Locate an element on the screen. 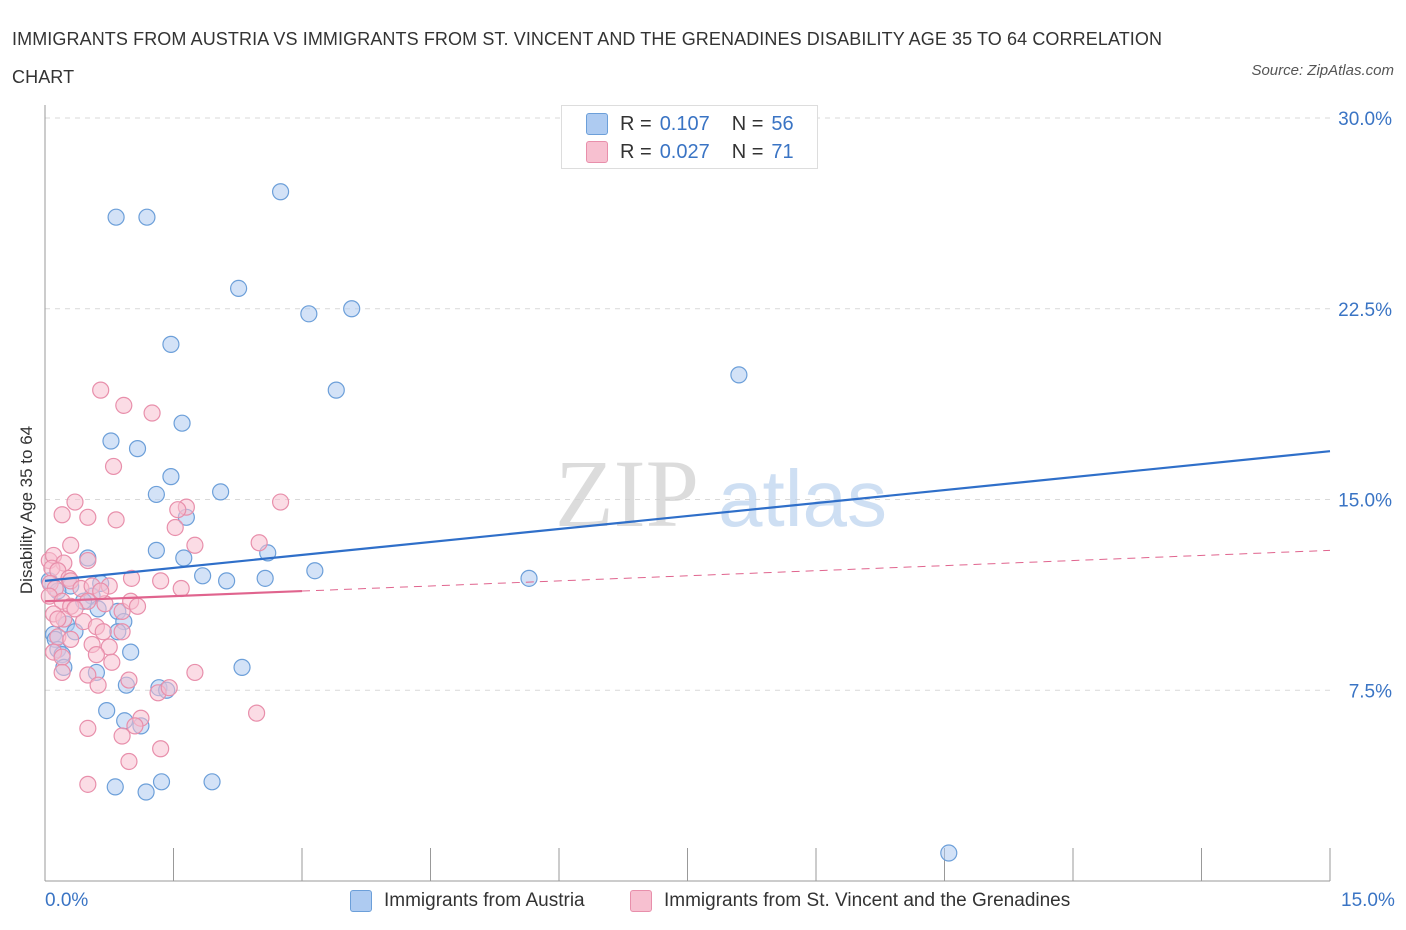 The height and width of the screenshot is (930, 1406). legend-row-austria: R = 0.107 N = 56 is located at coordinates (690, 124).